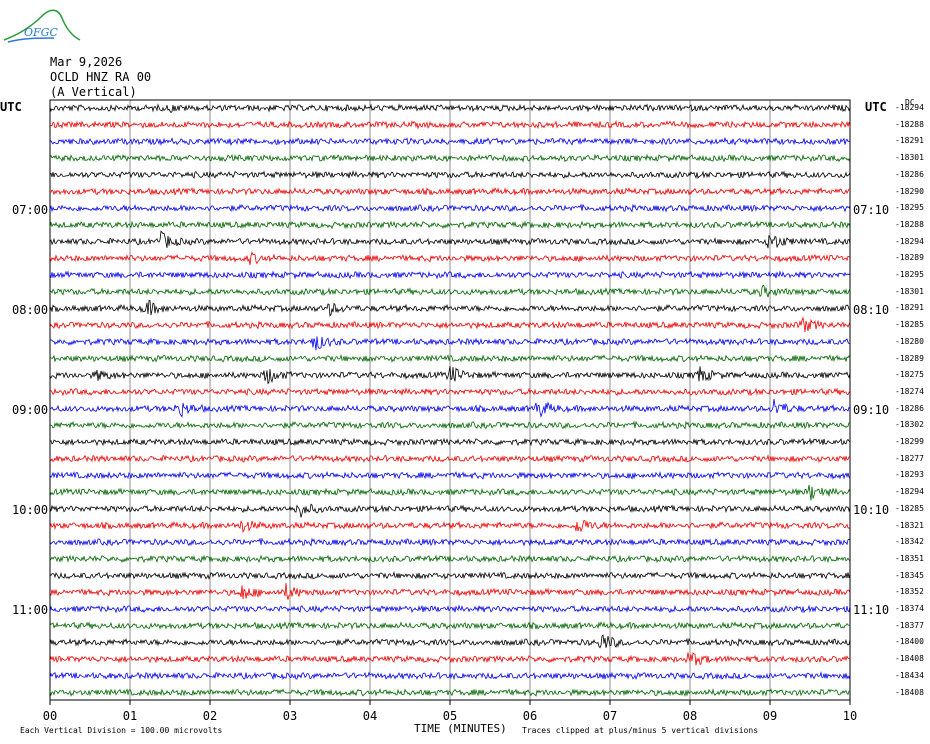 This screenshot has height=744, width=930. Describe the element at coordinates (460, 728) in the screenshot. I see `x-axis-title: TIME (MINUTES)` at that location.